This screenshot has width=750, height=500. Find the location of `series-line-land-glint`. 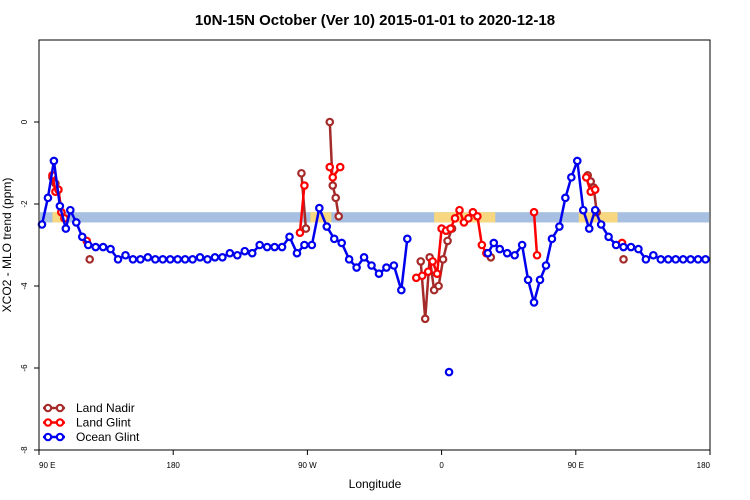

series-line-land-glint is located at coordinates (302, 209).